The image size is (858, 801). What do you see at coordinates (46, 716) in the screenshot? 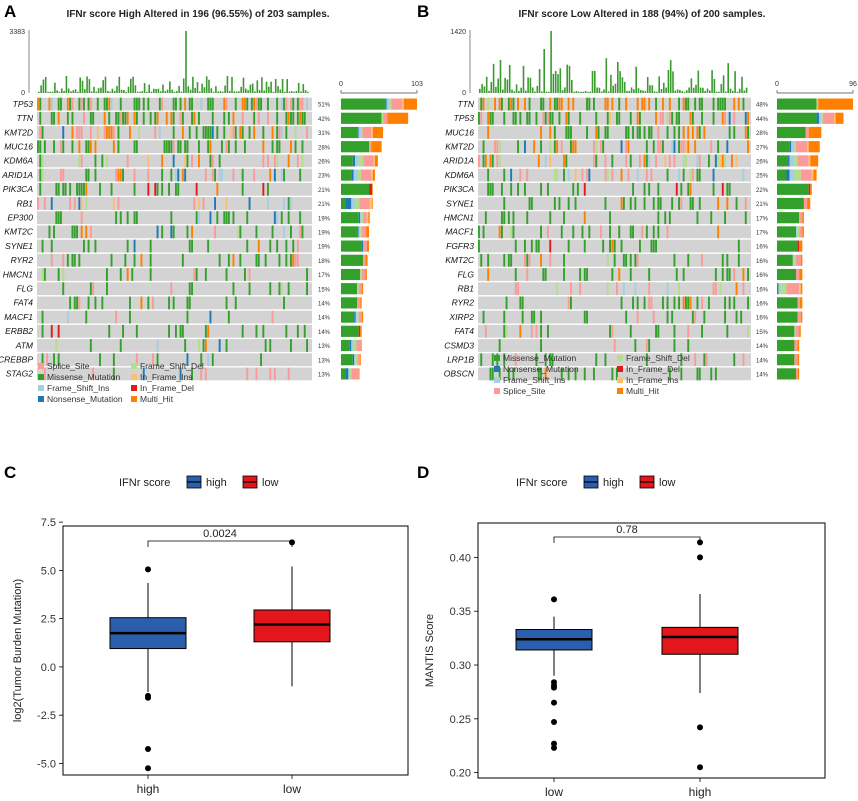
I see `y-tick-label: -2.5` at bounding box center [46, 716].